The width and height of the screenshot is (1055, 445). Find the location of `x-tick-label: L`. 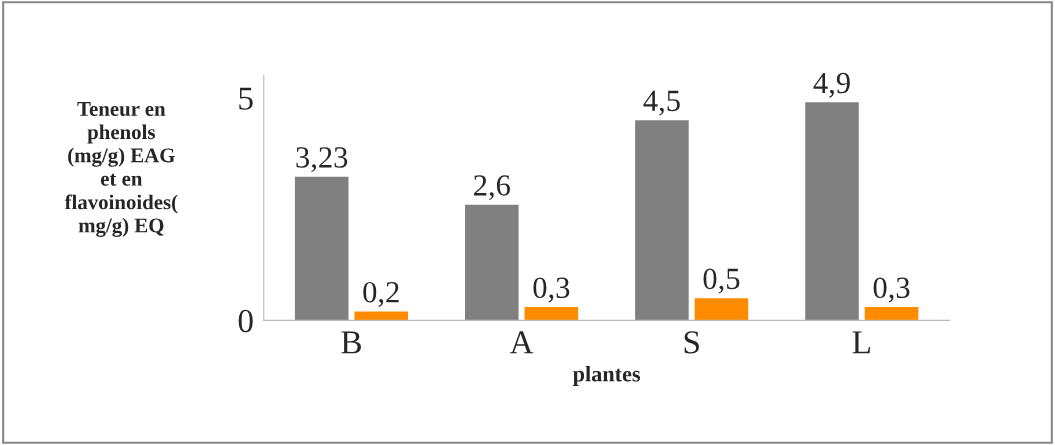

x-tick-label: L is located at coordinates (861, 342).